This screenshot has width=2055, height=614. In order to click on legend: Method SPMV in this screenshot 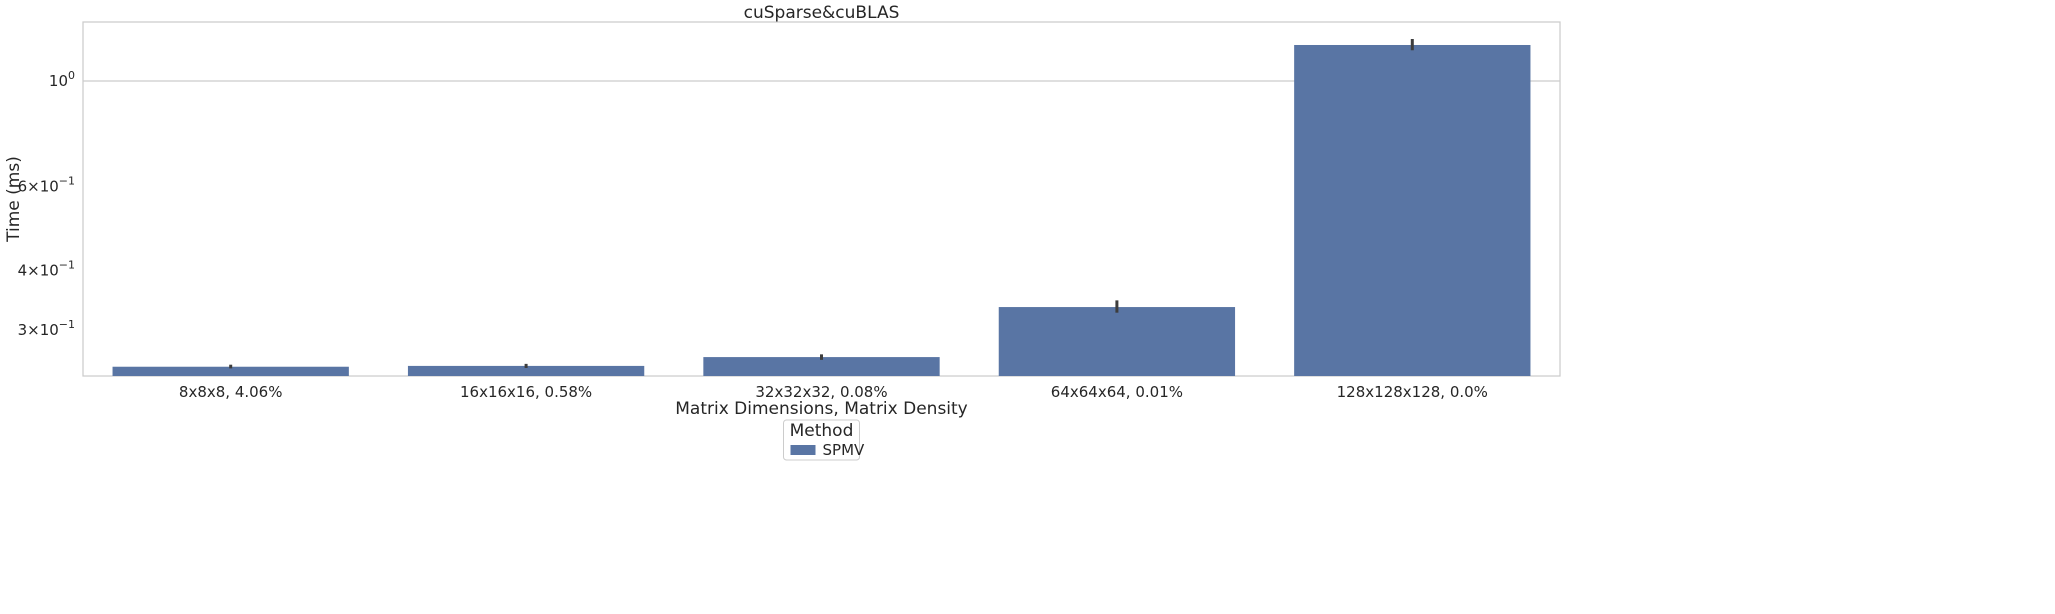, I will do `click(824, 440)`.